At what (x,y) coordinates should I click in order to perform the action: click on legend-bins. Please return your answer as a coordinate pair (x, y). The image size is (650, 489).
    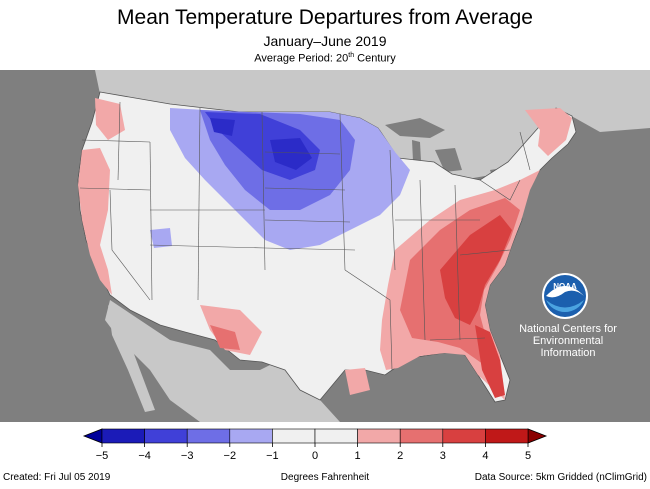
    Looking at the image, I should click on (315, 436).